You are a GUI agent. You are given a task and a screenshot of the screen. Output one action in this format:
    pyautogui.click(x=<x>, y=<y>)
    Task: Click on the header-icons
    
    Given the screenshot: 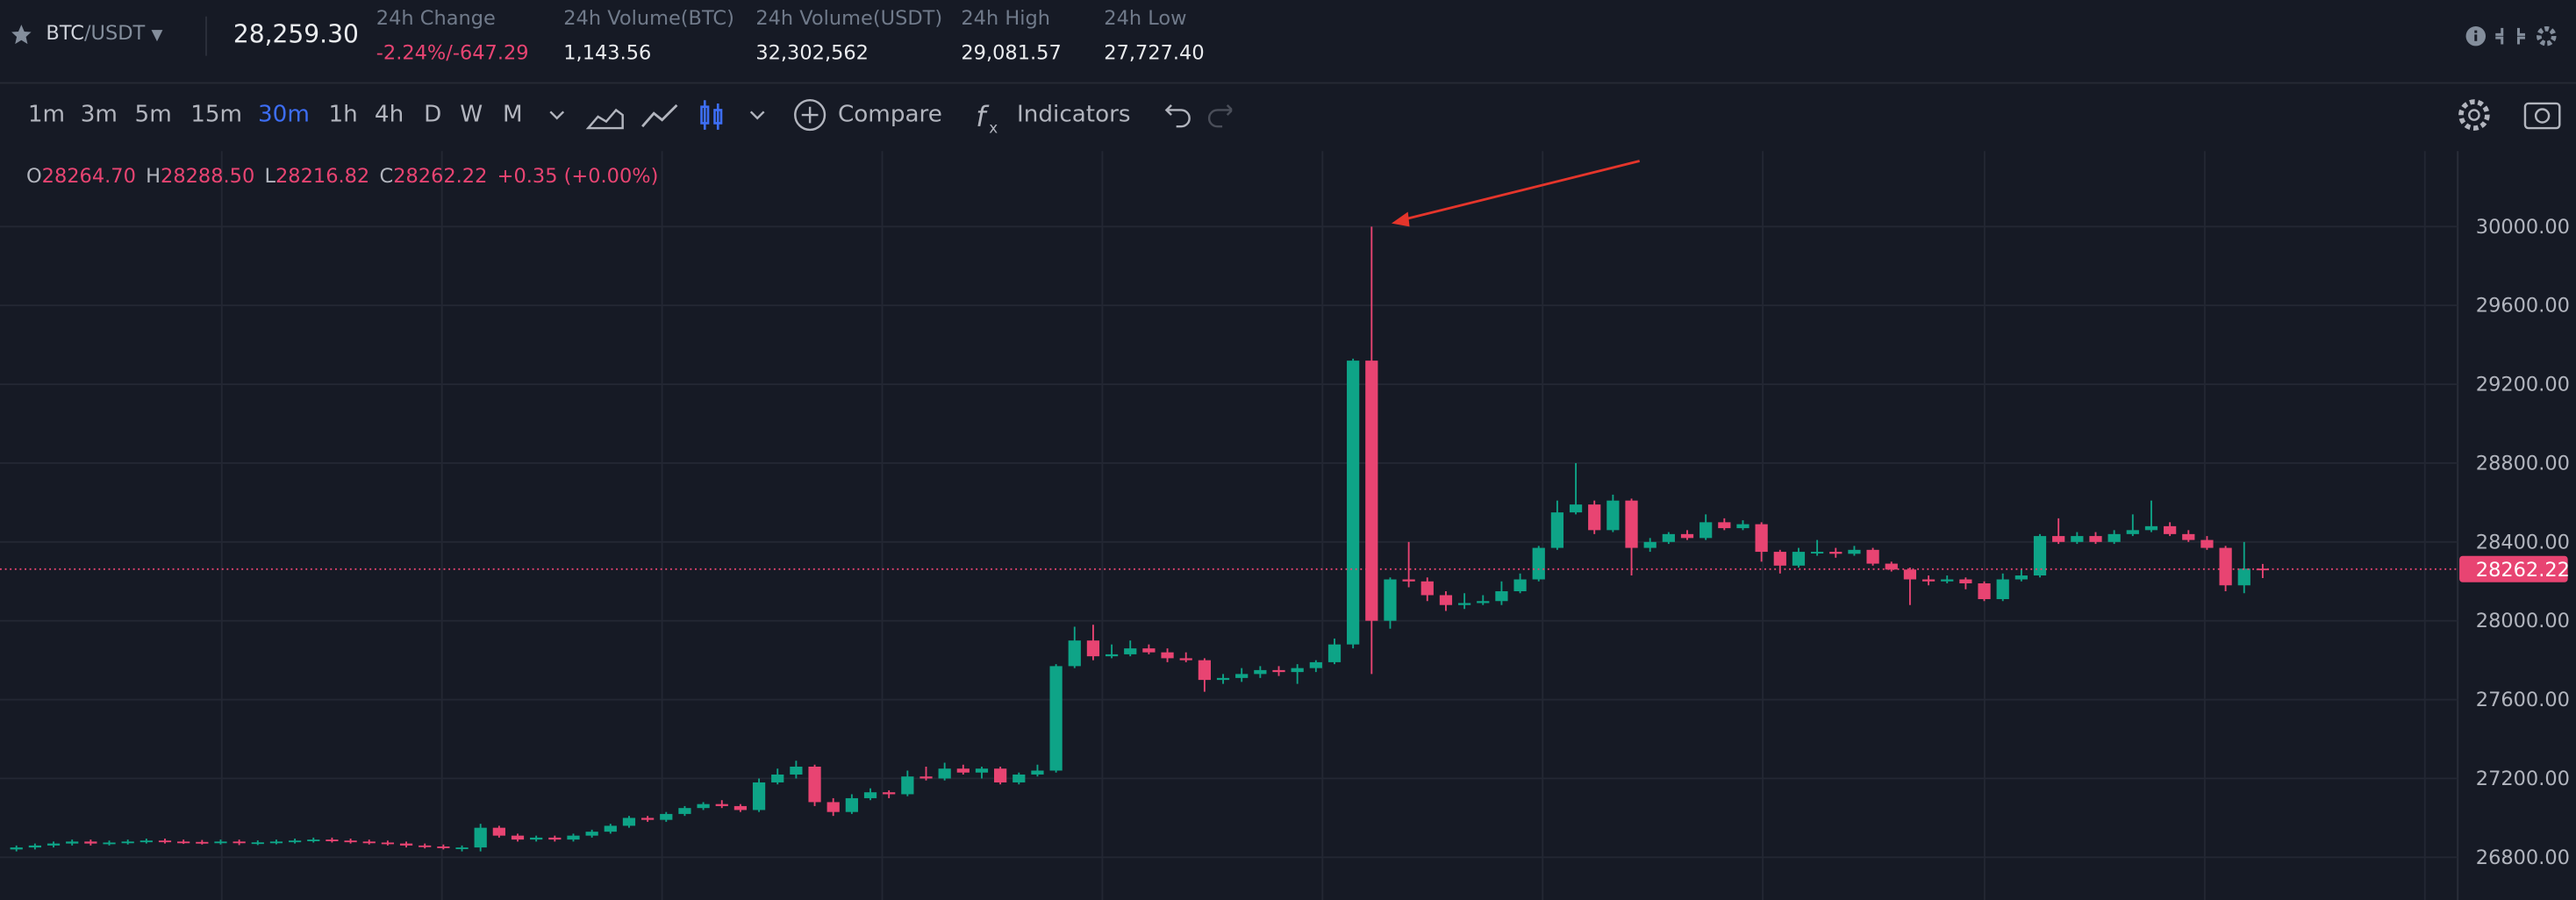 What is the action you would take?
    pyautogui.click(x=2511, y=35)
    